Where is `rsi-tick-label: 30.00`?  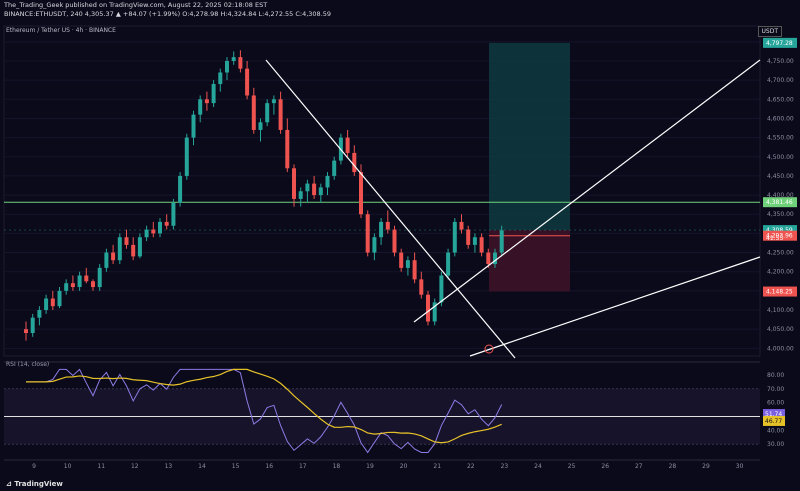
rsi-tick-label: 30.00 is located at coordinates (775, 444).